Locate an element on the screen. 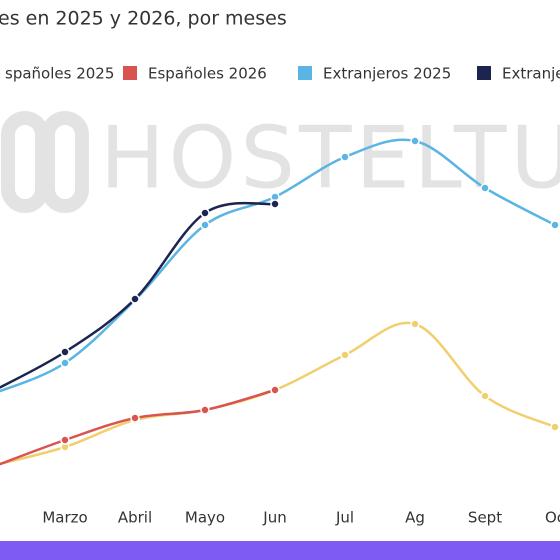 The image size is (560, 560). legend-label: spañoles 2025 is located at coordinates (59, 74).